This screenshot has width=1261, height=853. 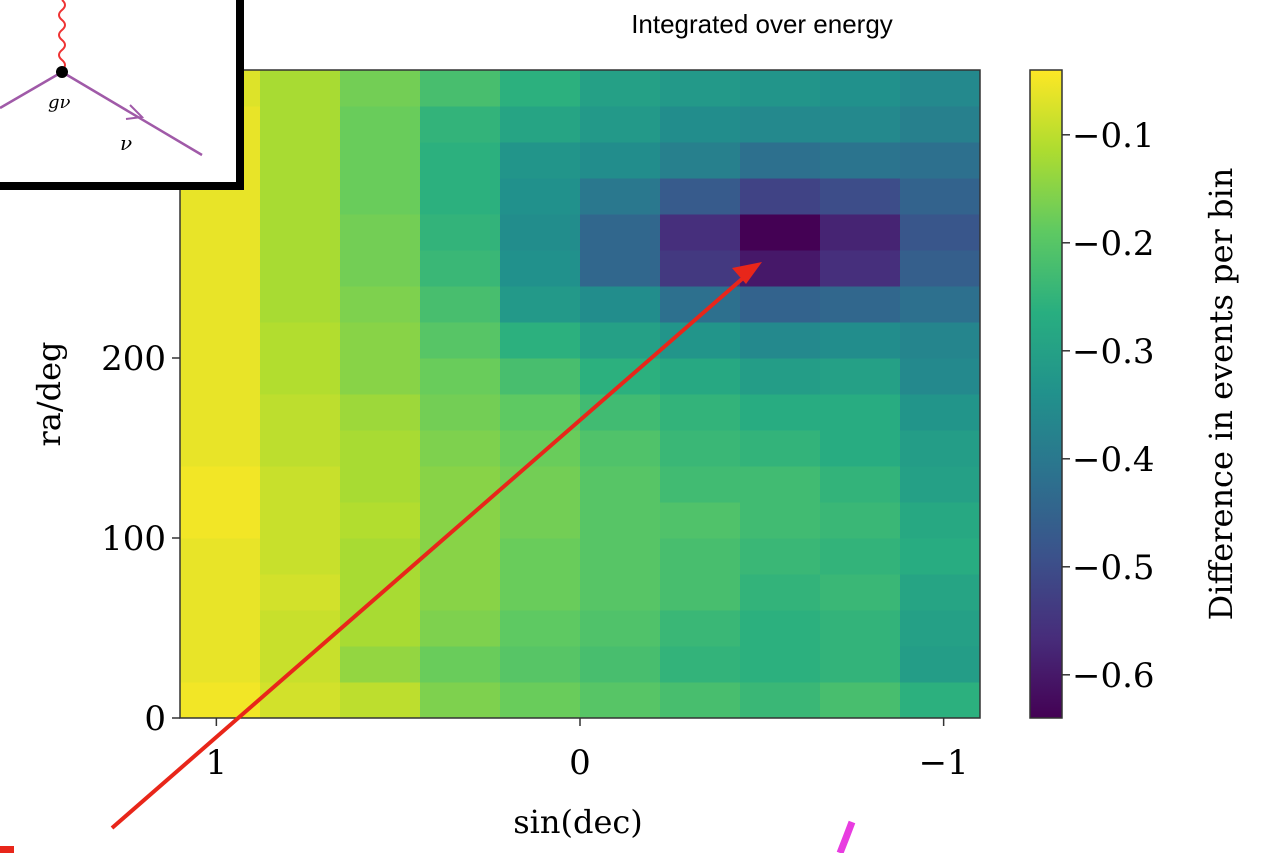 I want to click on x-tick-label: −1, so click(x=944, y=763).